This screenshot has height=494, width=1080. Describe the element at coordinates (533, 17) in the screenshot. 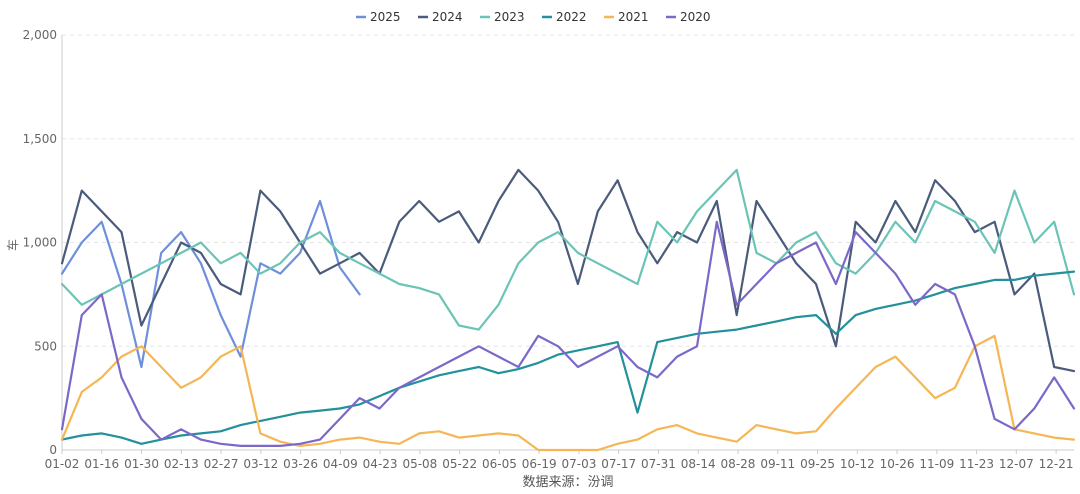

I see `legend: 2025 2024 2023 2022 2021 2020` at that location.